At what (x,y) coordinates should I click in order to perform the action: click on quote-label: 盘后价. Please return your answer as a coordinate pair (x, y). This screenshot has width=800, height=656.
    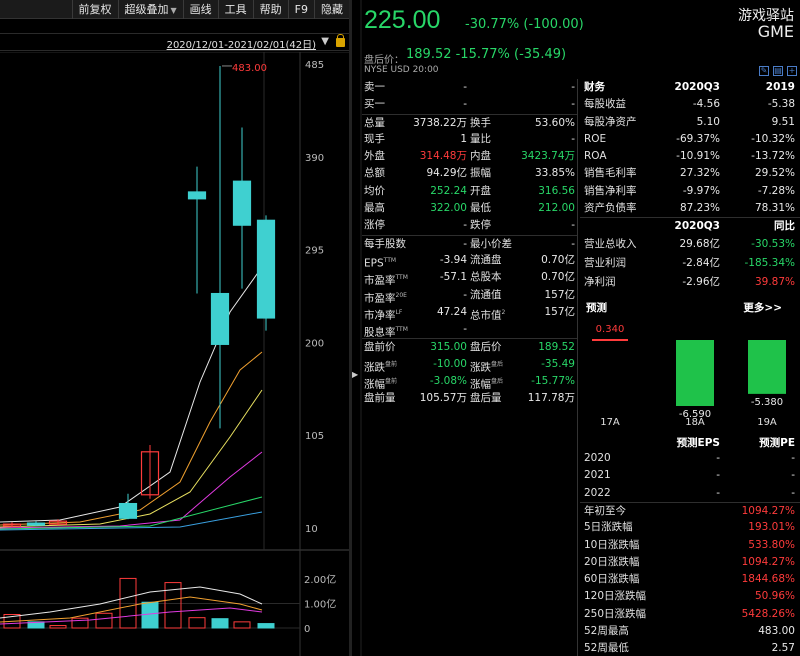
    Looking at the image, I should click on (486, 347).